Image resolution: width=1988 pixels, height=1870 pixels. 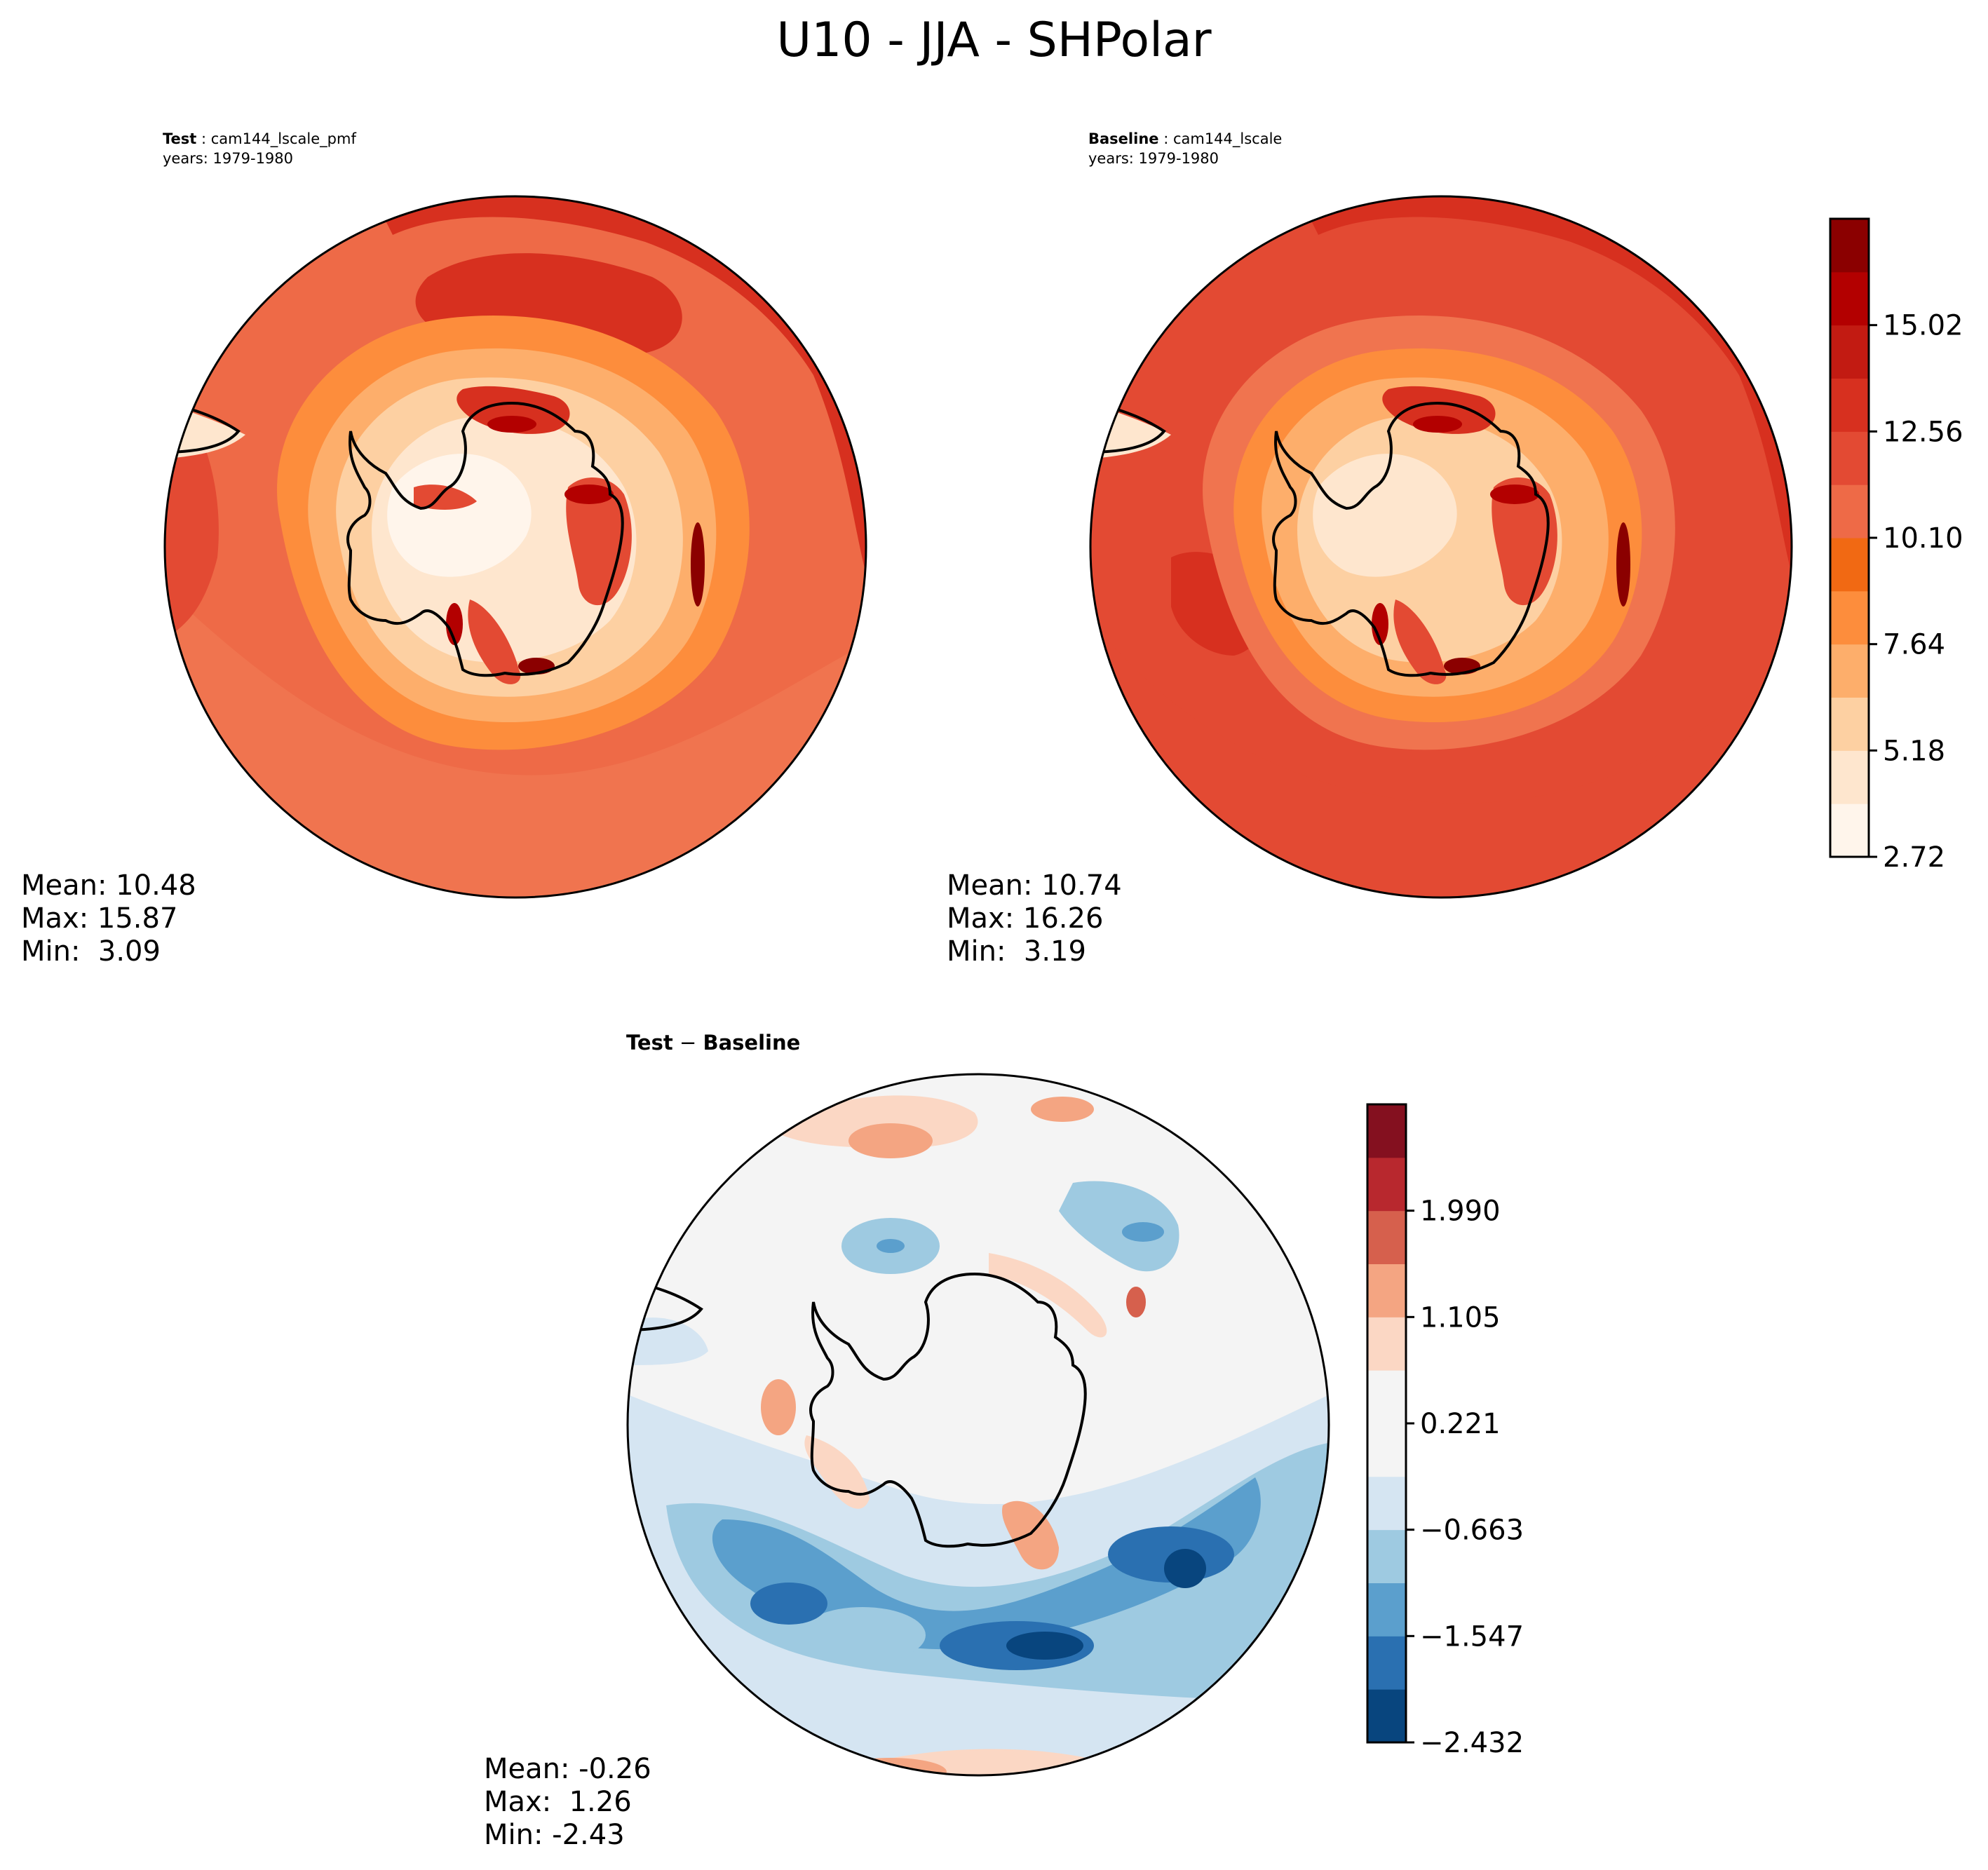 I want to click on main-colorbar: 2.72 5.18 7.64 10.10 12.56 15.02, so click(x=1896, y=545).